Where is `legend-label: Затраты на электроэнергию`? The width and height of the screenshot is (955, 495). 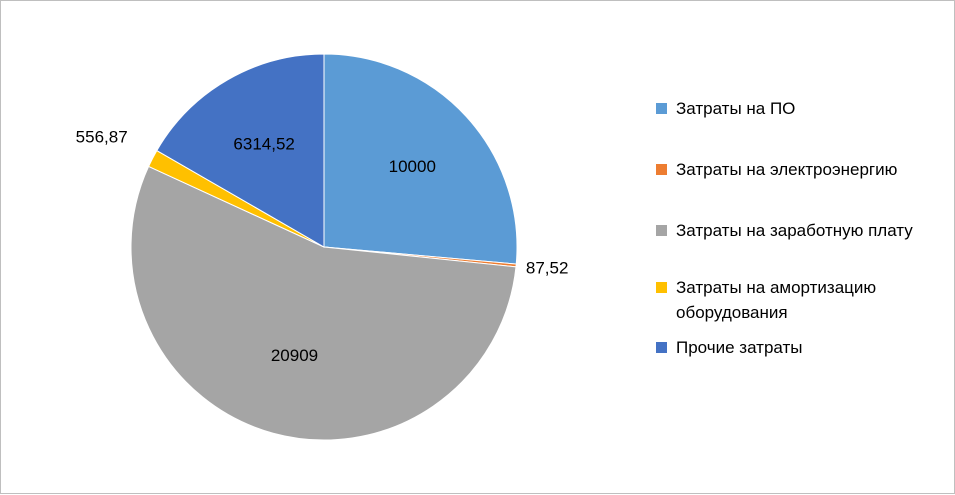
legend-label: Затраты на электроэнергию is located at coordinates (787, 169).